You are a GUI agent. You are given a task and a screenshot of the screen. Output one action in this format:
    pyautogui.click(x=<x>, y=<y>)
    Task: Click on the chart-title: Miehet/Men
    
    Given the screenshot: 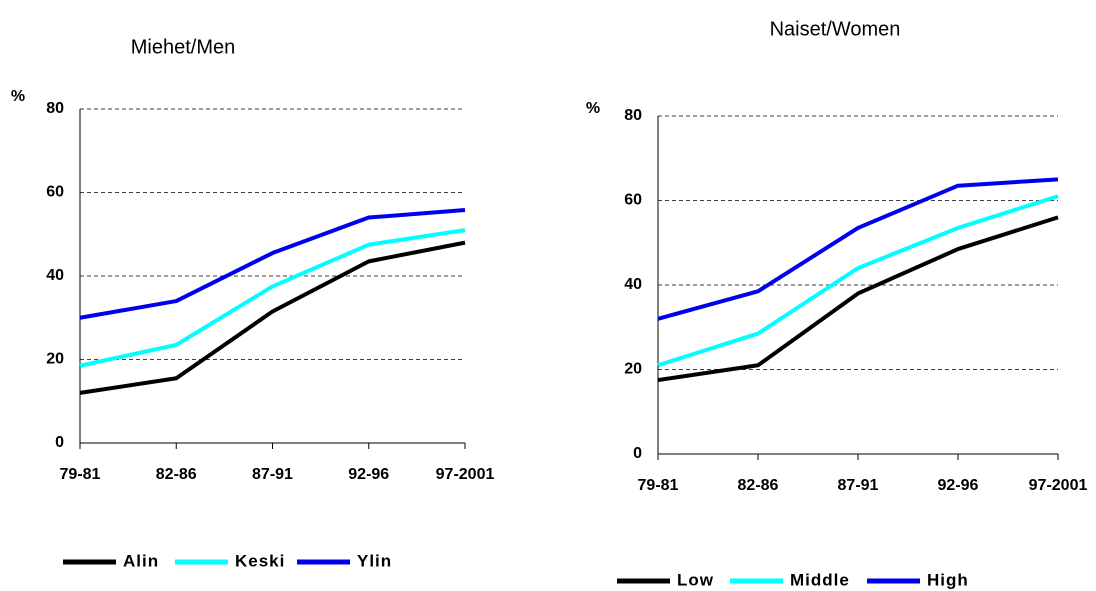 What is the action you would take?
    pyautogui.click(x=183, y=47)
    